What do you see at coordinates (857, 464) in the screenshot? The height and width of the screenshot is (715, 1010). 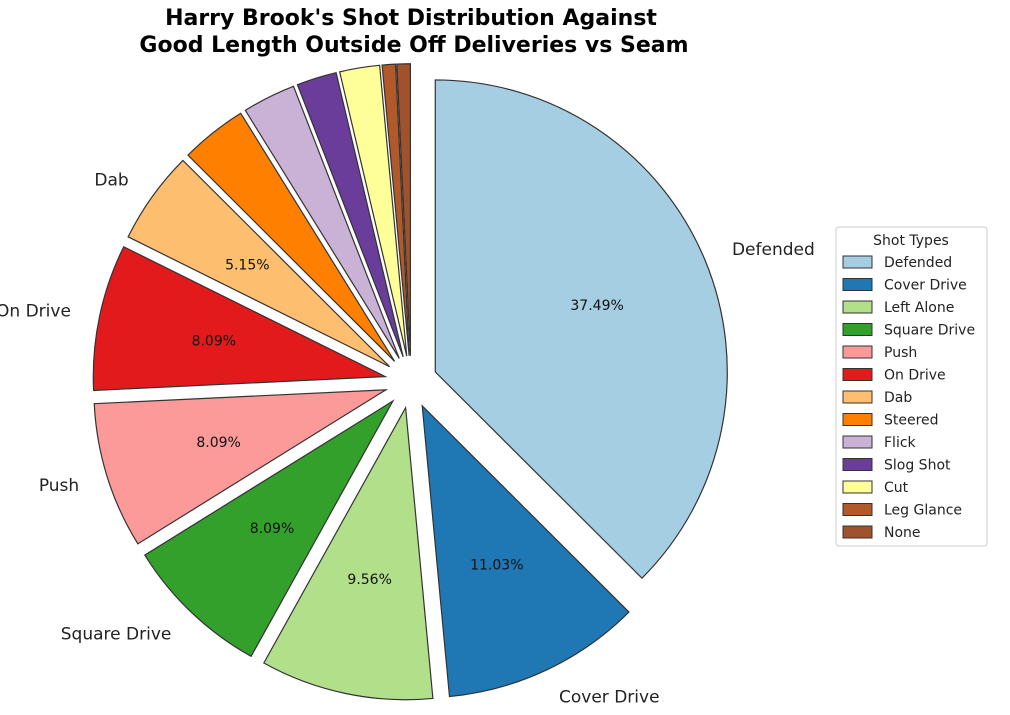 I see `legend-swatch-slog-shot` at bounding box center [857, 464].